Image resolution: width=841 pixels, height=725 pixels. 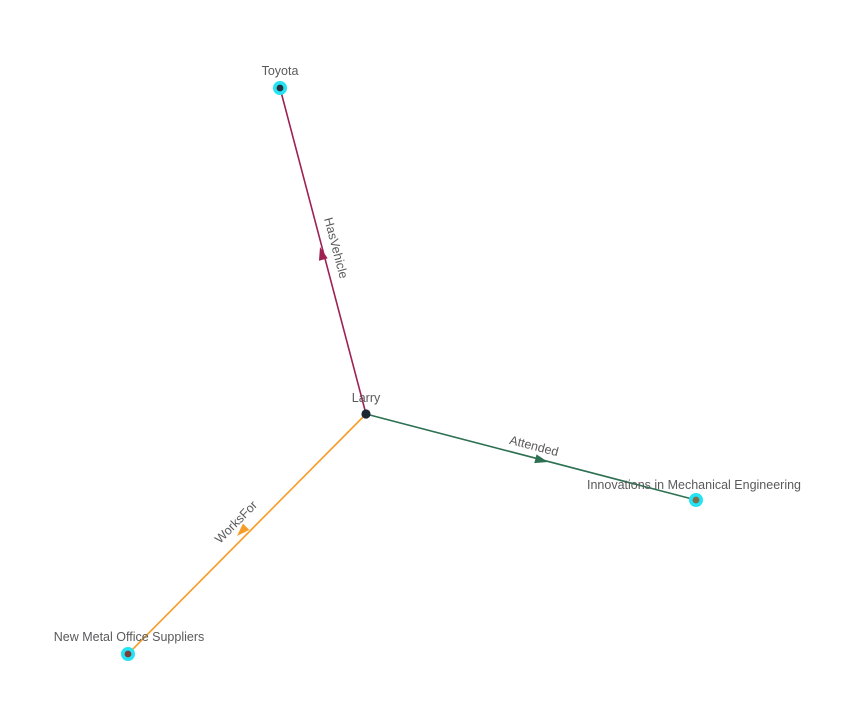 I want to click on node-larry: Larry, so click(x=366, y=405).